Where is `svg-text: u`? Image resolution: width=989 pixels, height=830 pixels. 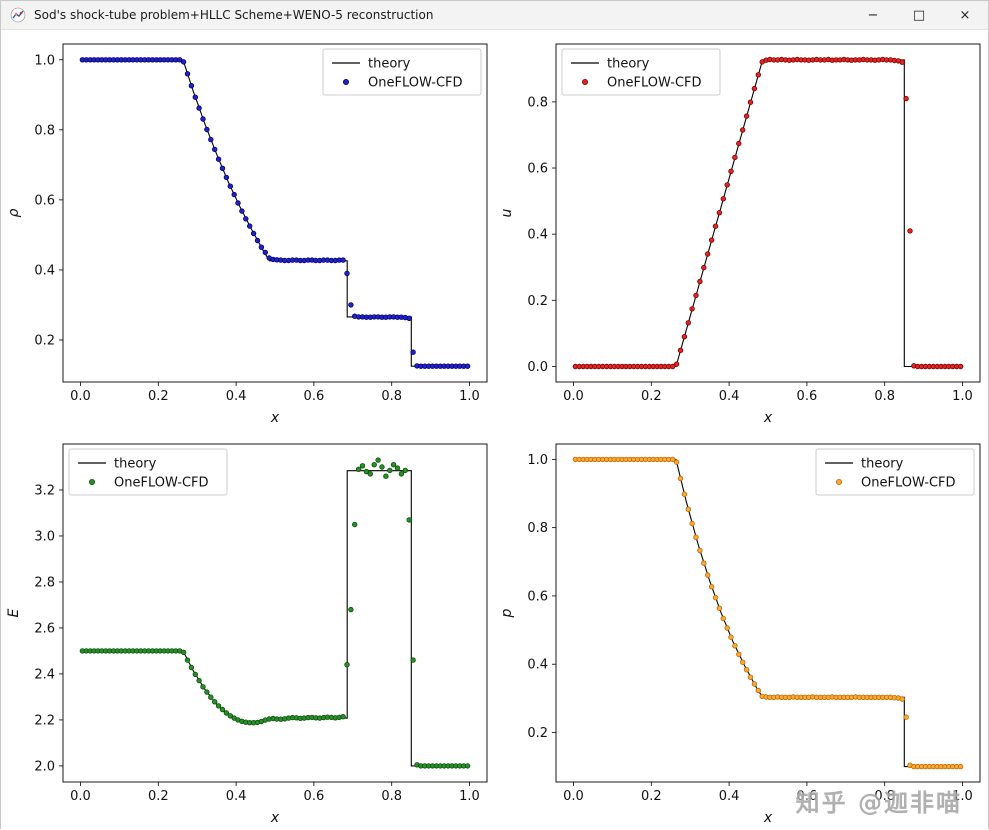
svg-text: u is located at coordinates (507, 212).